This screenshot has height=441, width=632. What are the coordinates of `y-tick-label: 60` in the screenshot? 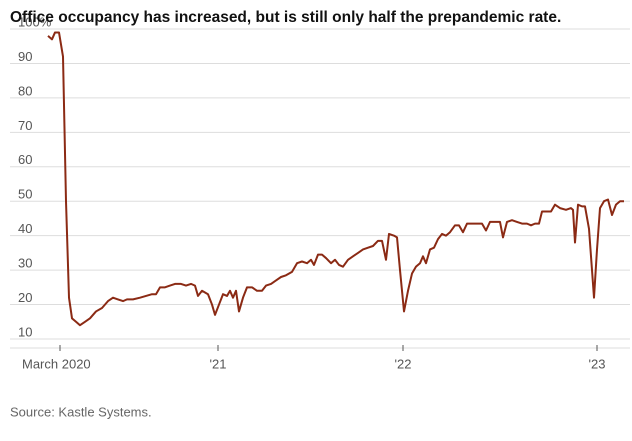 It's located at (25, 159).